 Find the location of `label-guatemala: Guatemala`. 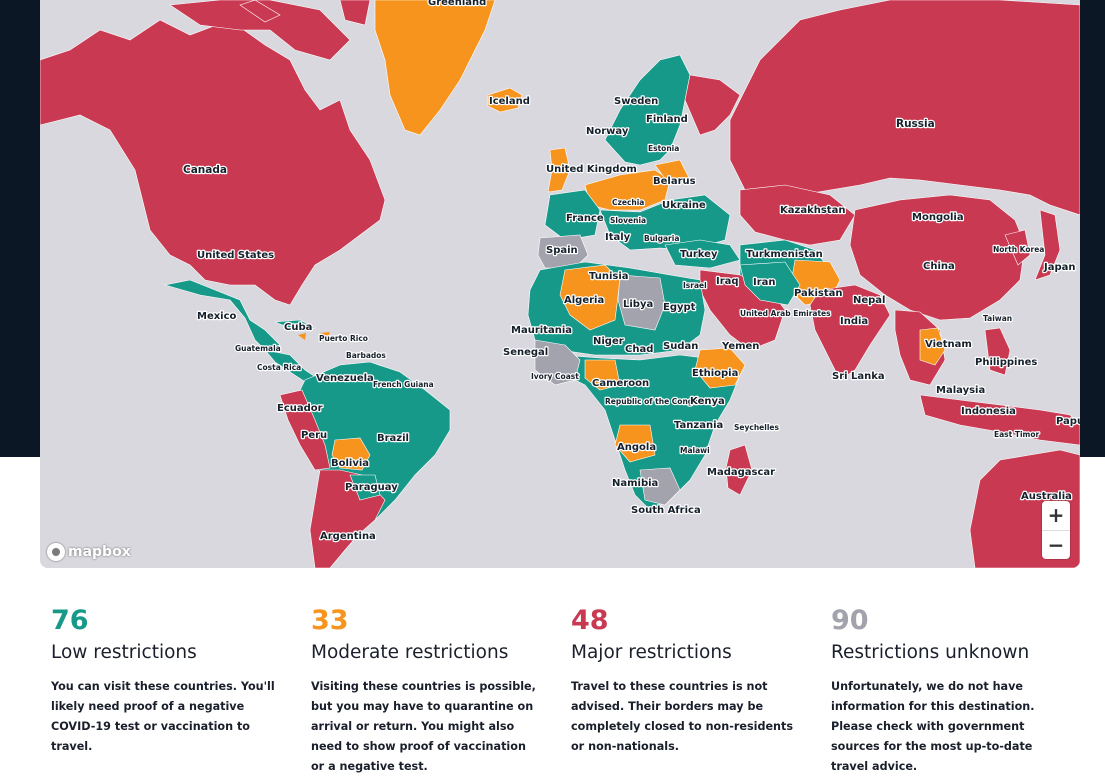

label-guatemala: Guatemala is located at coordinates (258, 348).